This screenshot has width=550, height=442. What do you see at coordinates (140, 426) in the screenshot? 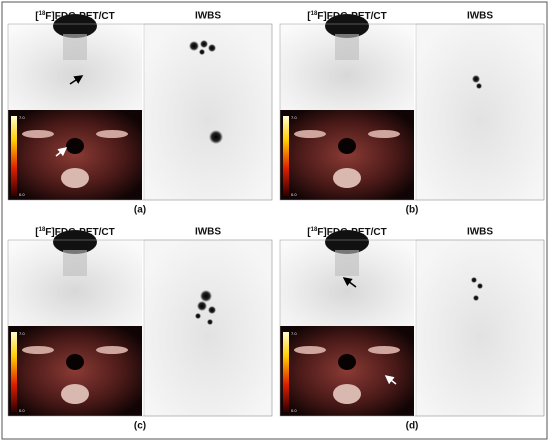
I see `panel-caption: (c)` at bounding box center [140, 426].